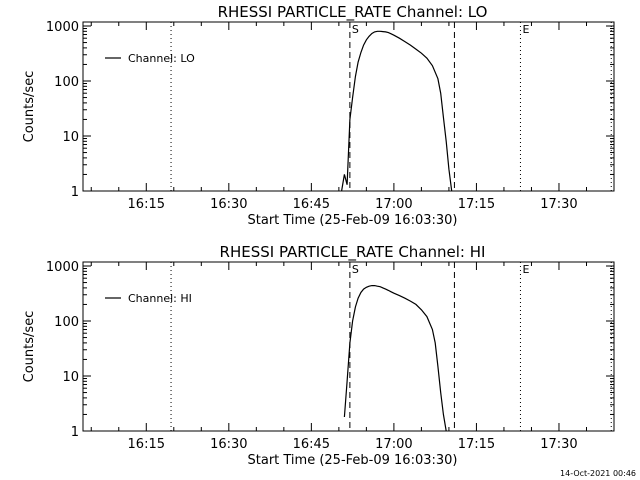  I want to click on footer-timestamp: 14-Oct-2021 00:46, so click(598, 473).